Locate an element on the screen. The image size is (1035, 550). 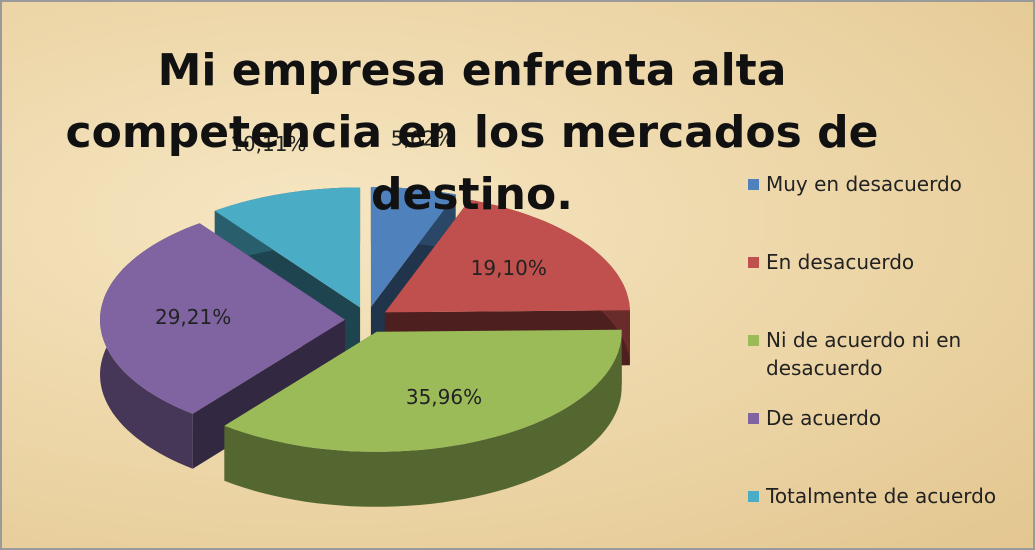
data-label: 5,62% is located at coordinates (423, 139).